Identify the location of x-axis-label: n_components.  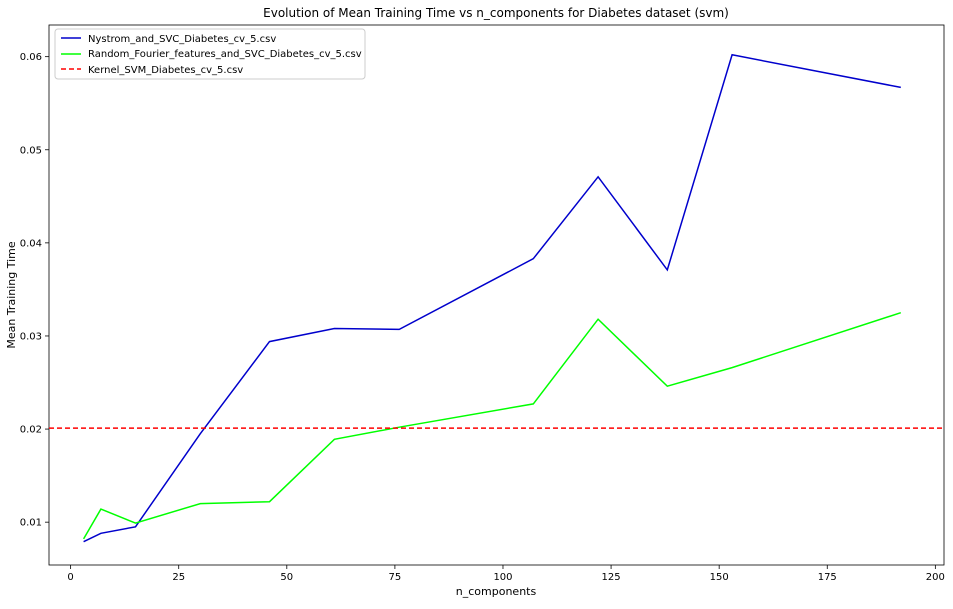
(496, 591).